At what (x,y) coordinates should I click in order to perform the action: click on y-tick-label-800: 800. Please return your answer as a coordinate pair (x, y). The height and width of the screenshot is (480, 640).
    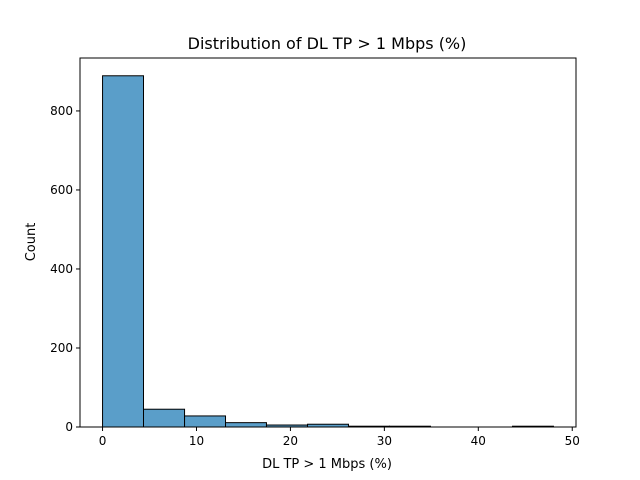
    Looking at the image, I should click on (61, 111).